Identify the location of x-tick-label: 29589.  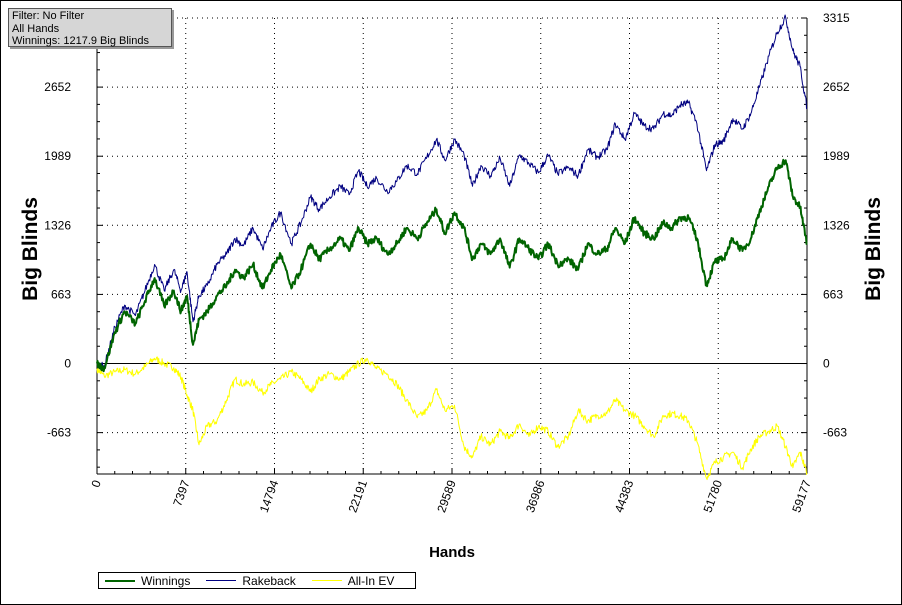
(446, 496).